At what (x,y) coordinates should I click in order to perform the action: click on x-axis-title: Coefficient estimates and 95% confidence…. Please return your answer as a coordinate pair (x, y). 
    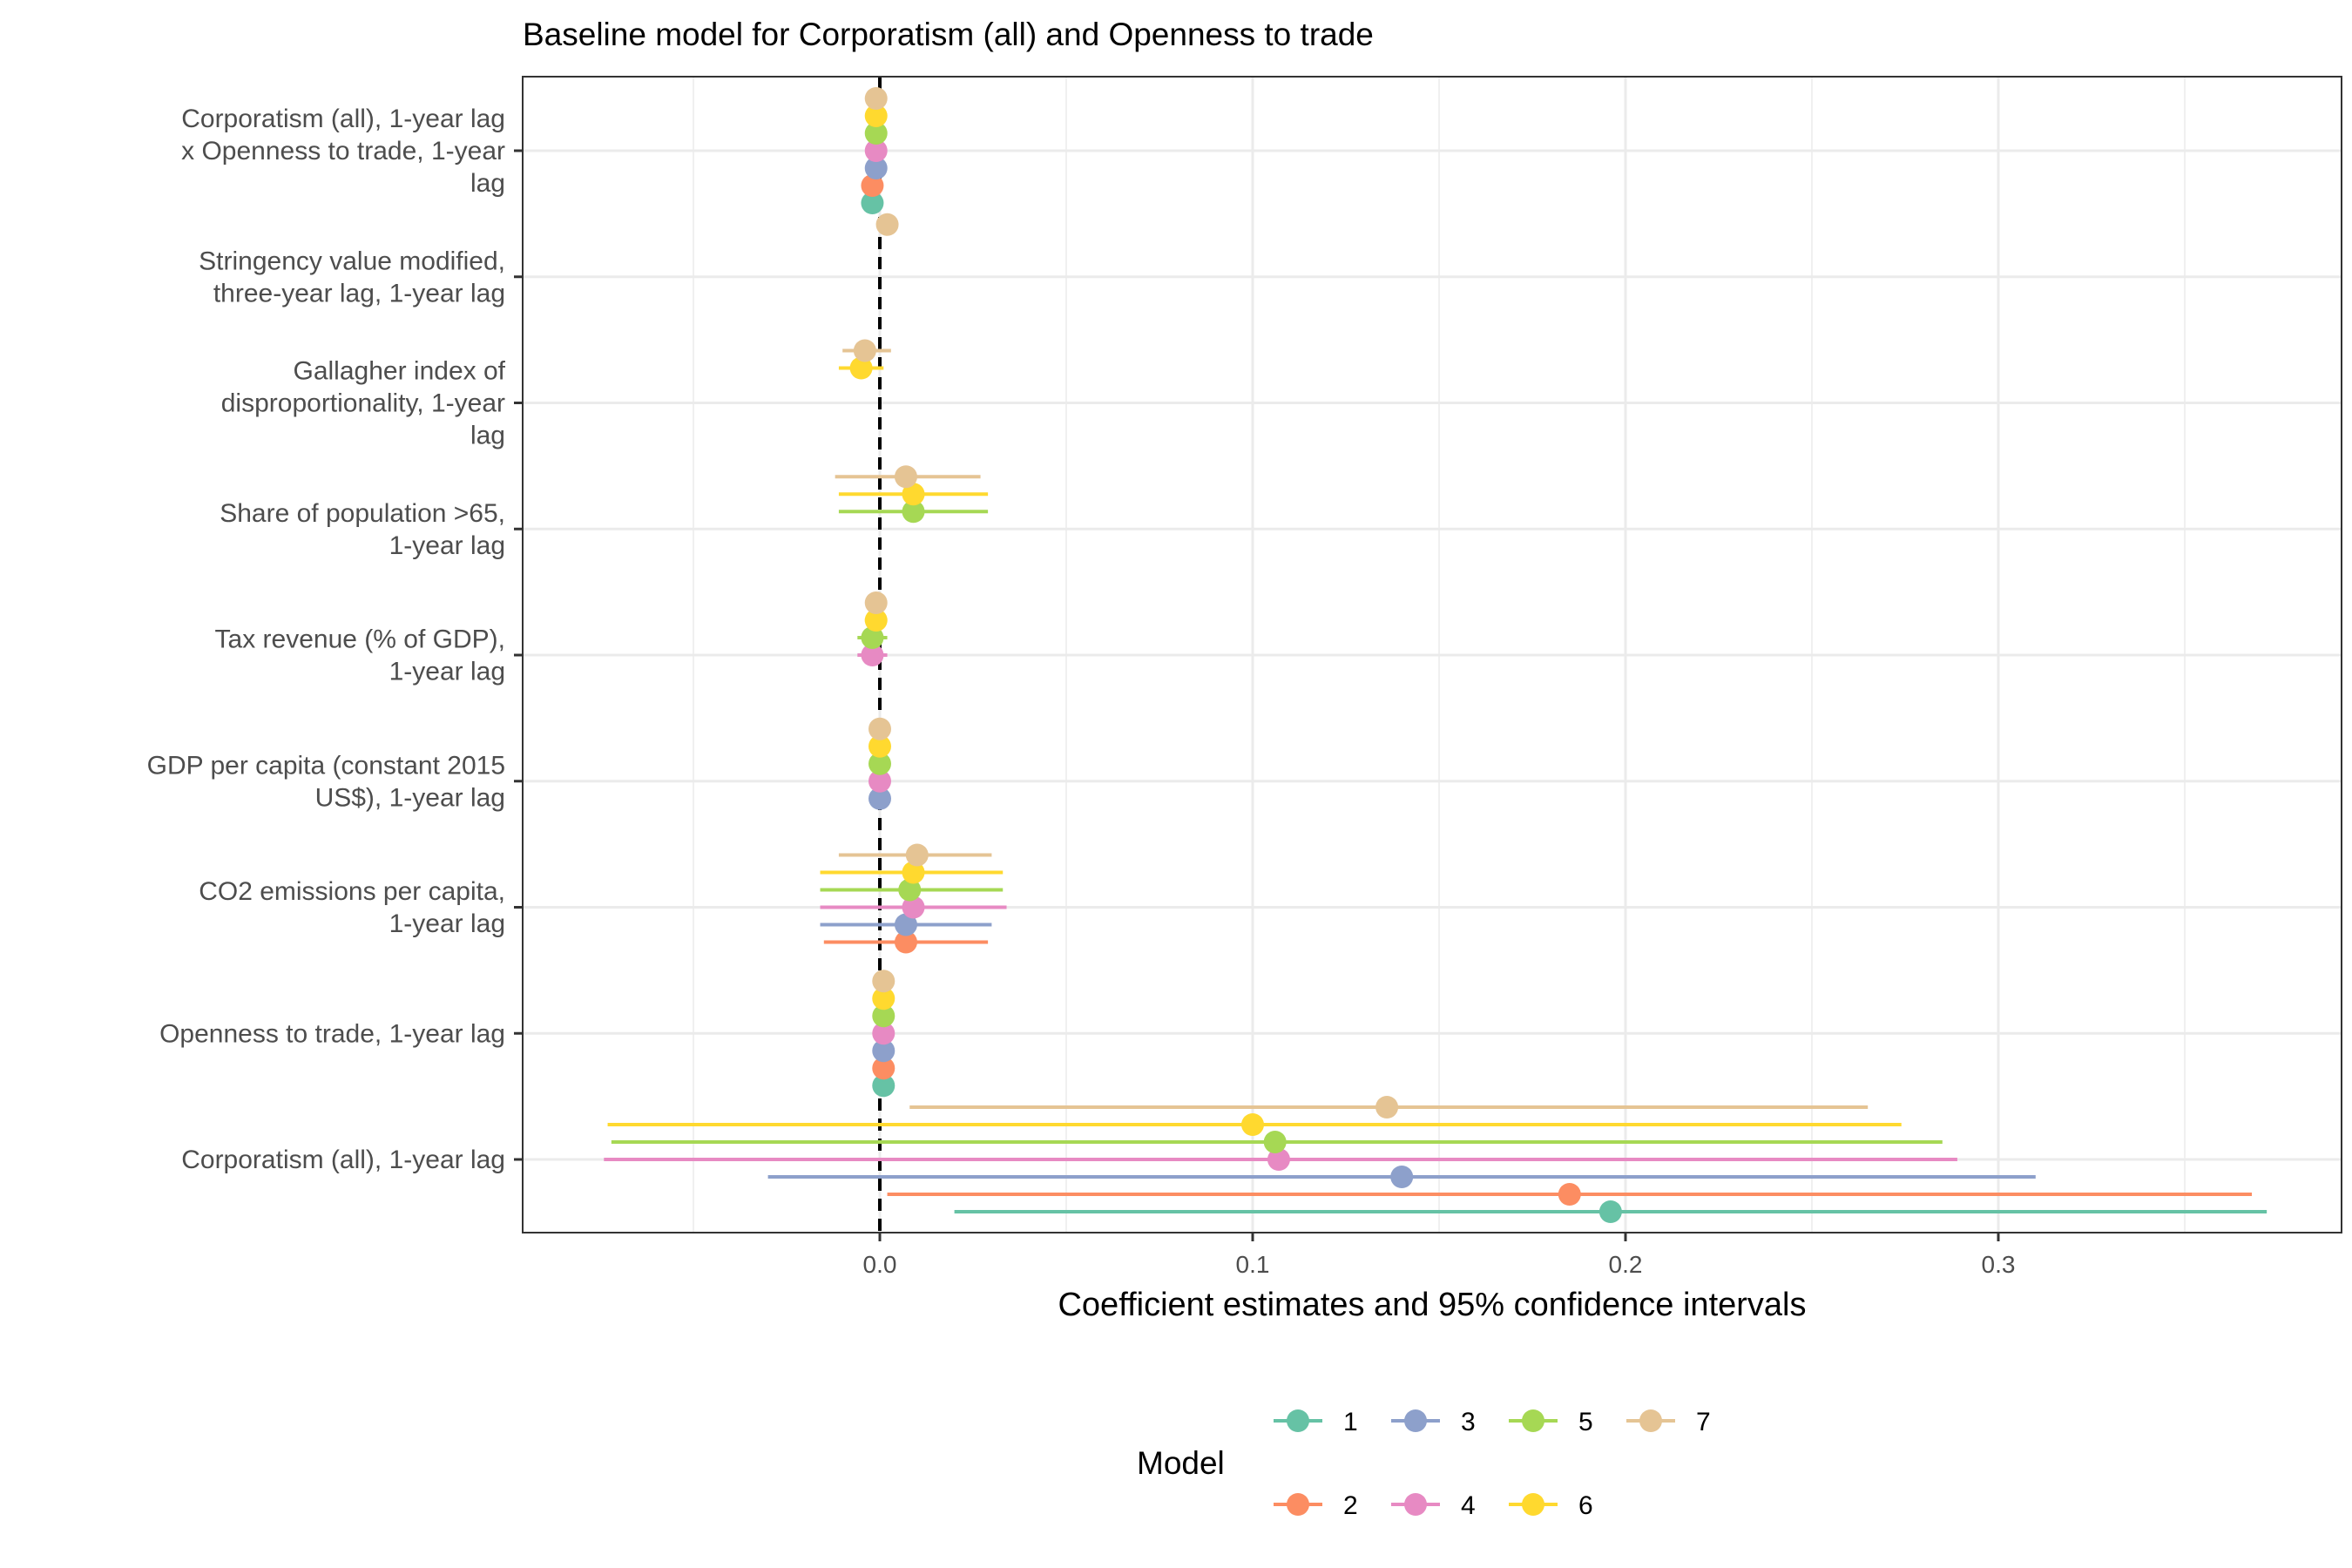
    Looking at the image, I should click on (1432, 1305).